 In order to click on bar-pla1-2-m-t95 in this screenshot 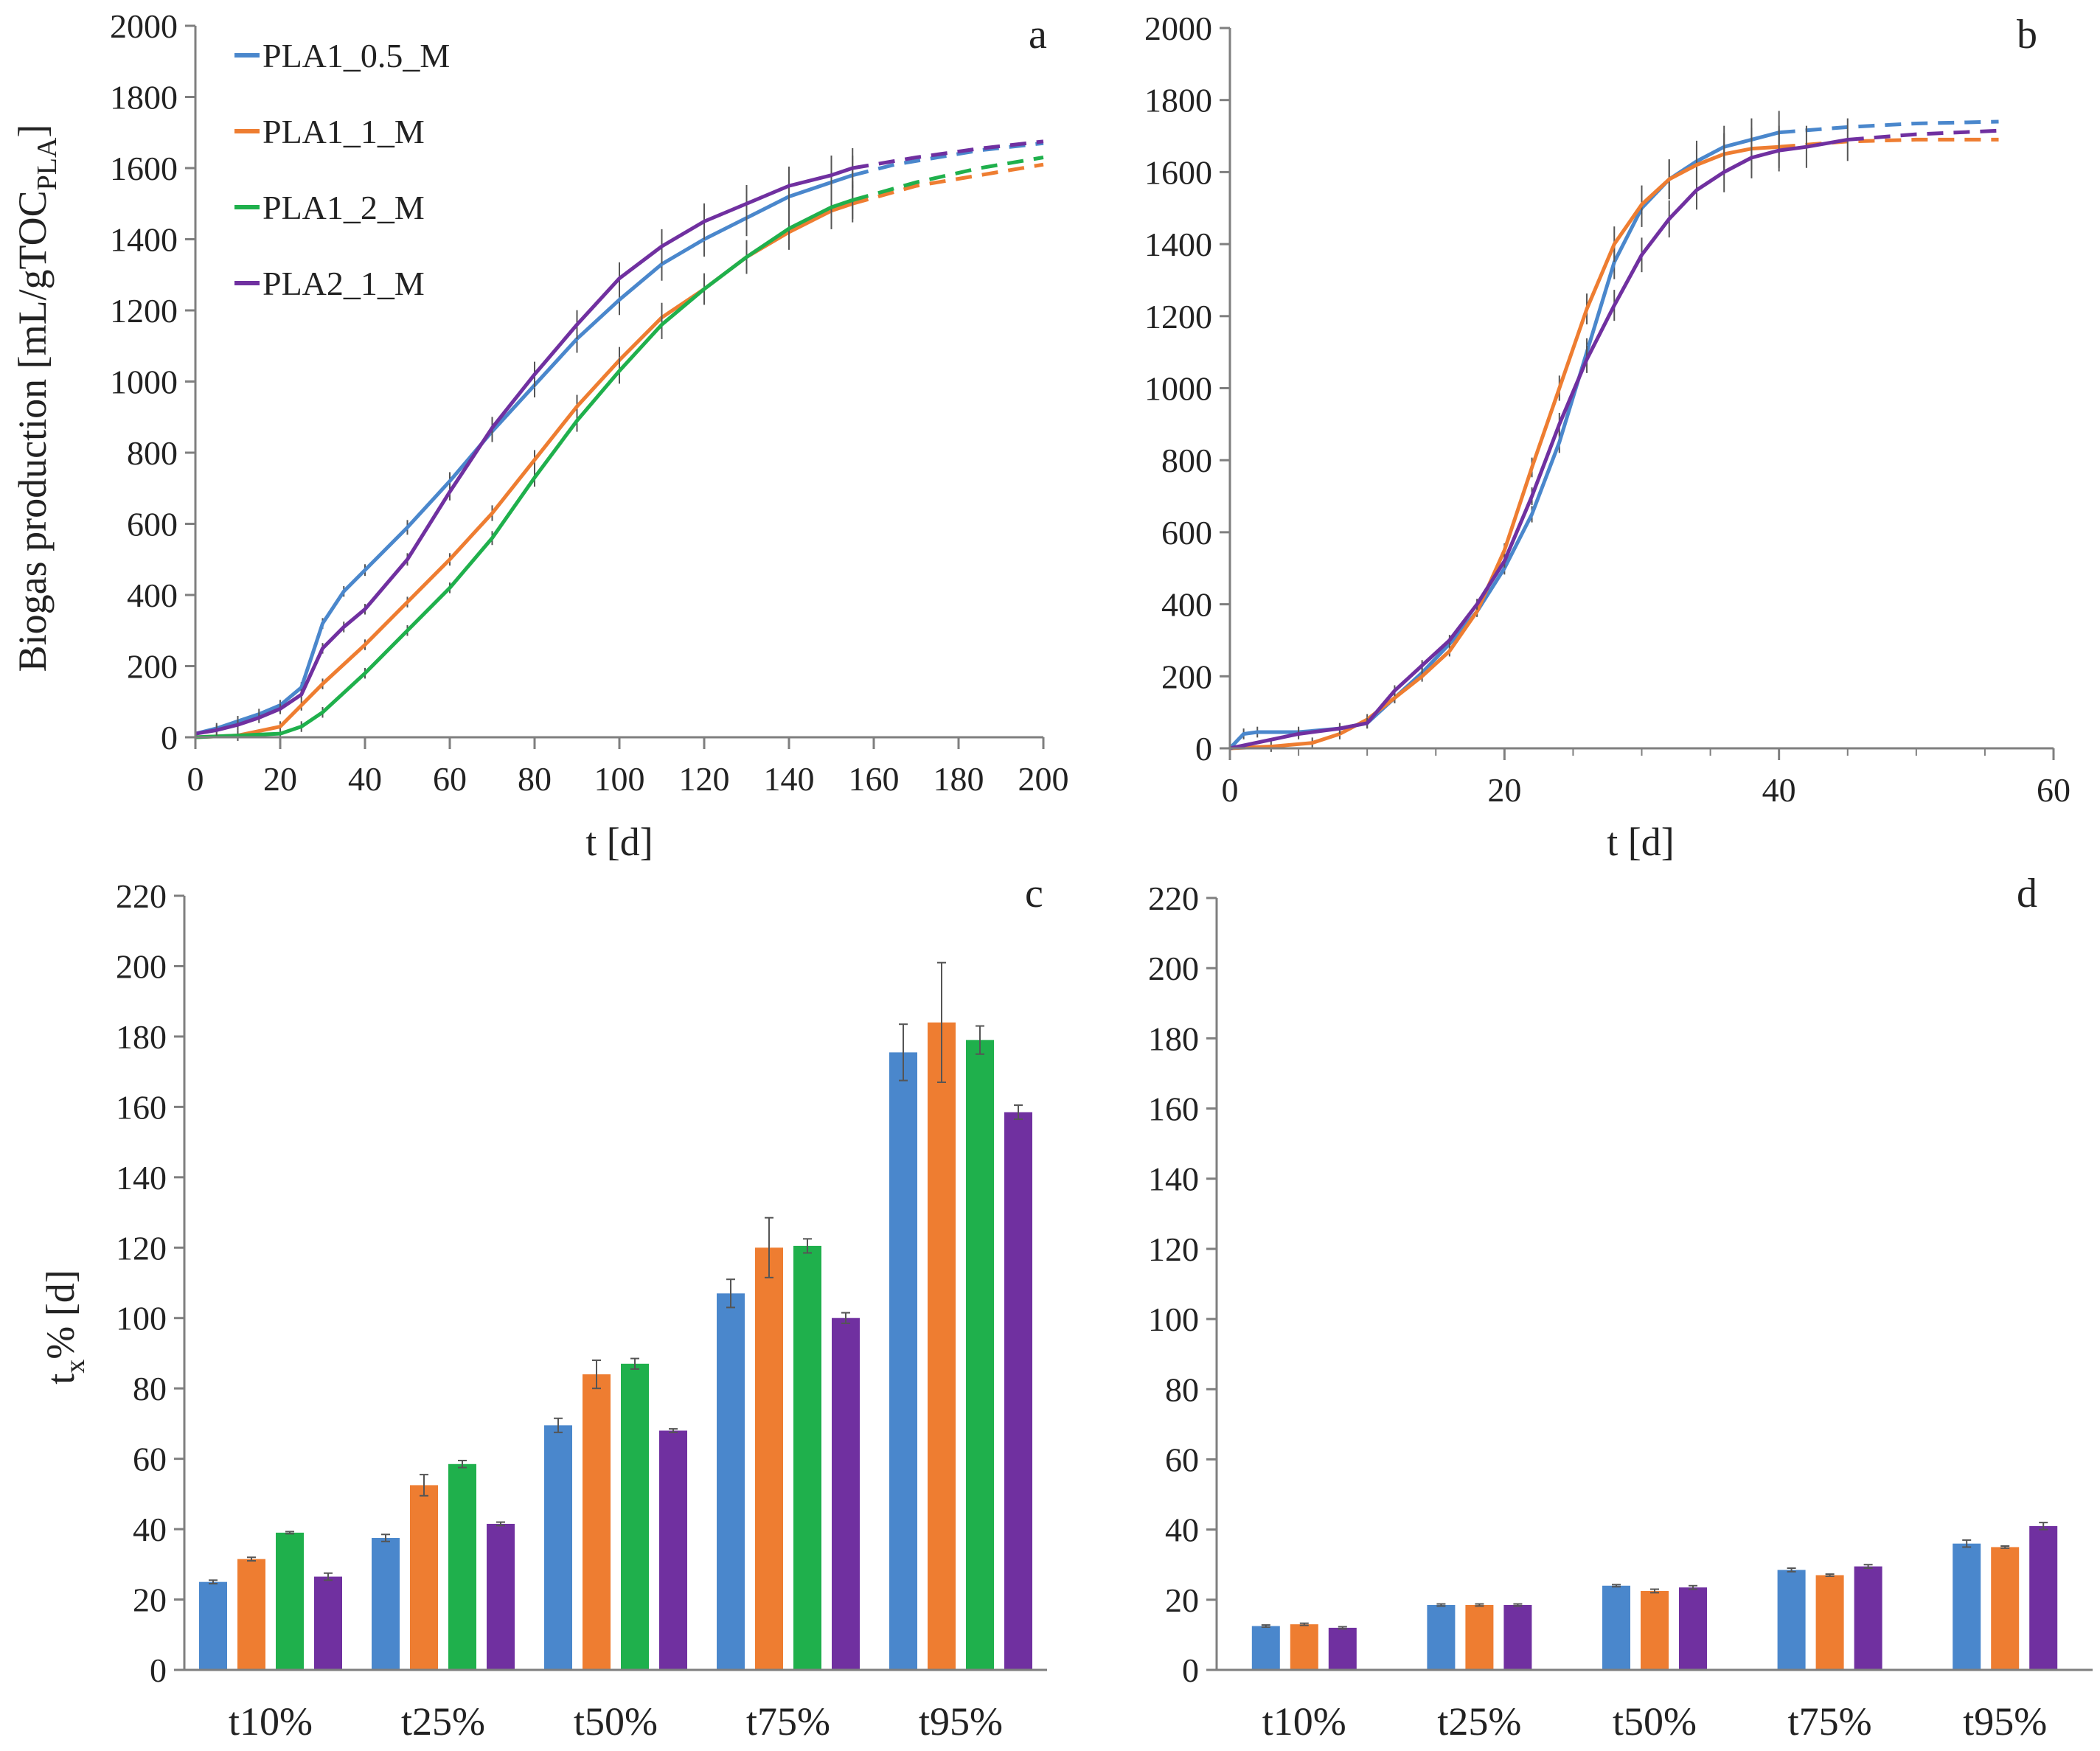, I will do `click(980, 1355)`.